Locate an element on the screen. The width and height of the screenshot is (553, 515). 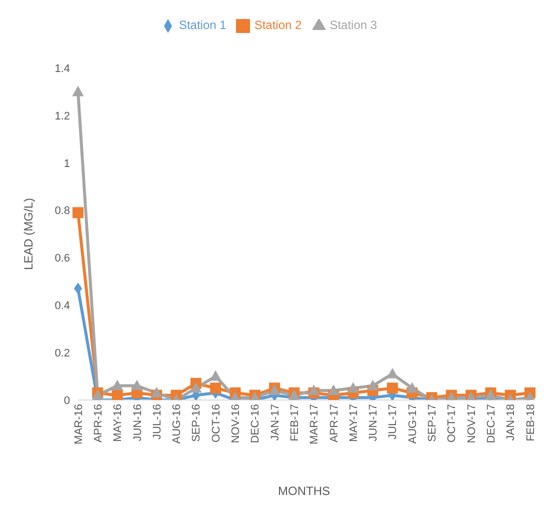
x-tick-label: JUL-16 is located at coordinates (157, 422).